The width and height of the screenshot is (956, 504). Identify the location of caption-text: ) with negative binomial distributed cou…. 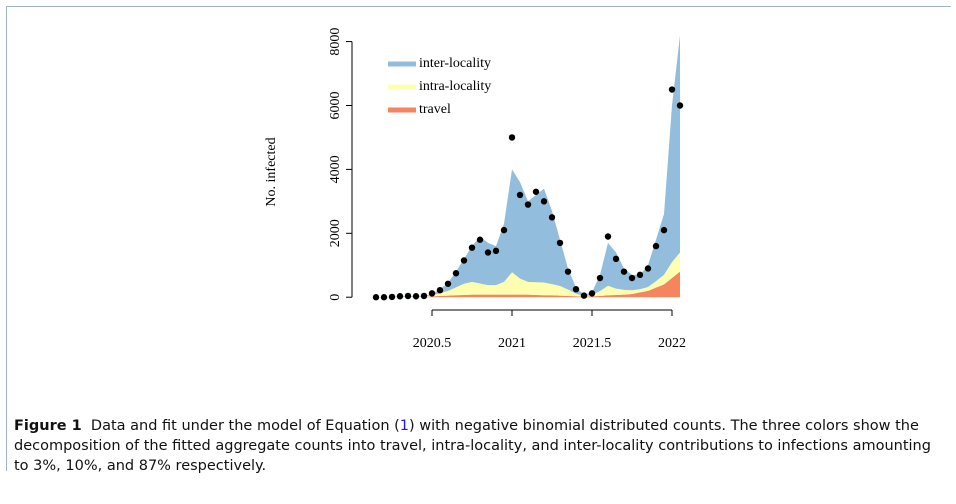
(472, 446).